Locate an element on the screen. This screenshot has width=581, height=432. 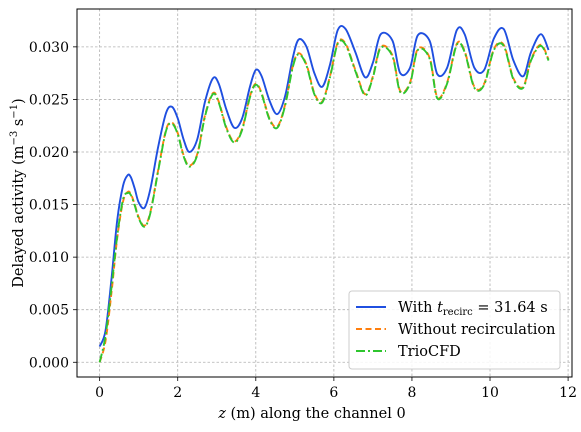
y-axis-label: Delayed activity (m−3 s−1) is located at coordinates (18, 192).